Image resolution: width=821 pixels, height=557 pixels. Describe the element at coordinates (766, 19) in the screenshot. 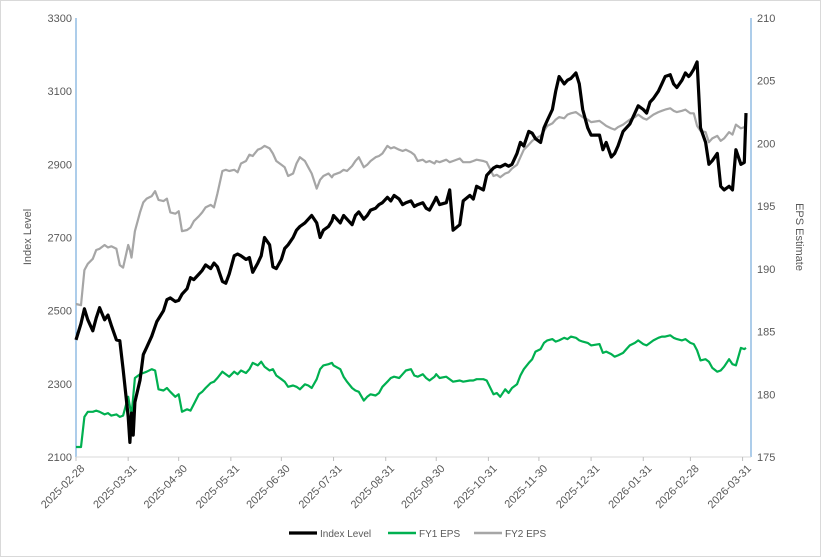

I see `y2-tick-label: 210` at that location.